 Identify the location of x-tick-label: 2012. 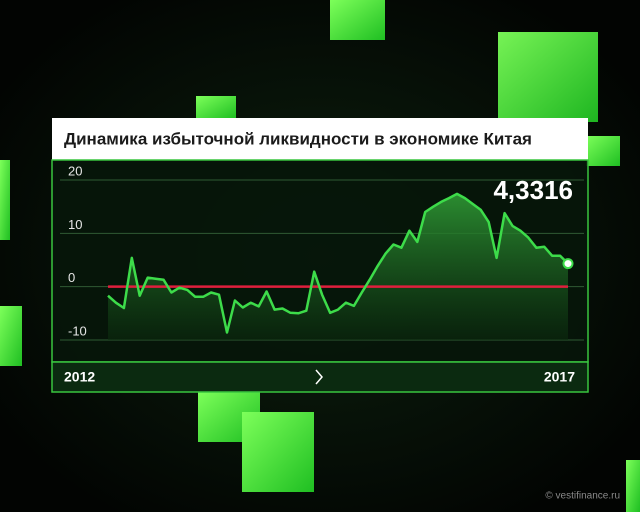
(79, 377).